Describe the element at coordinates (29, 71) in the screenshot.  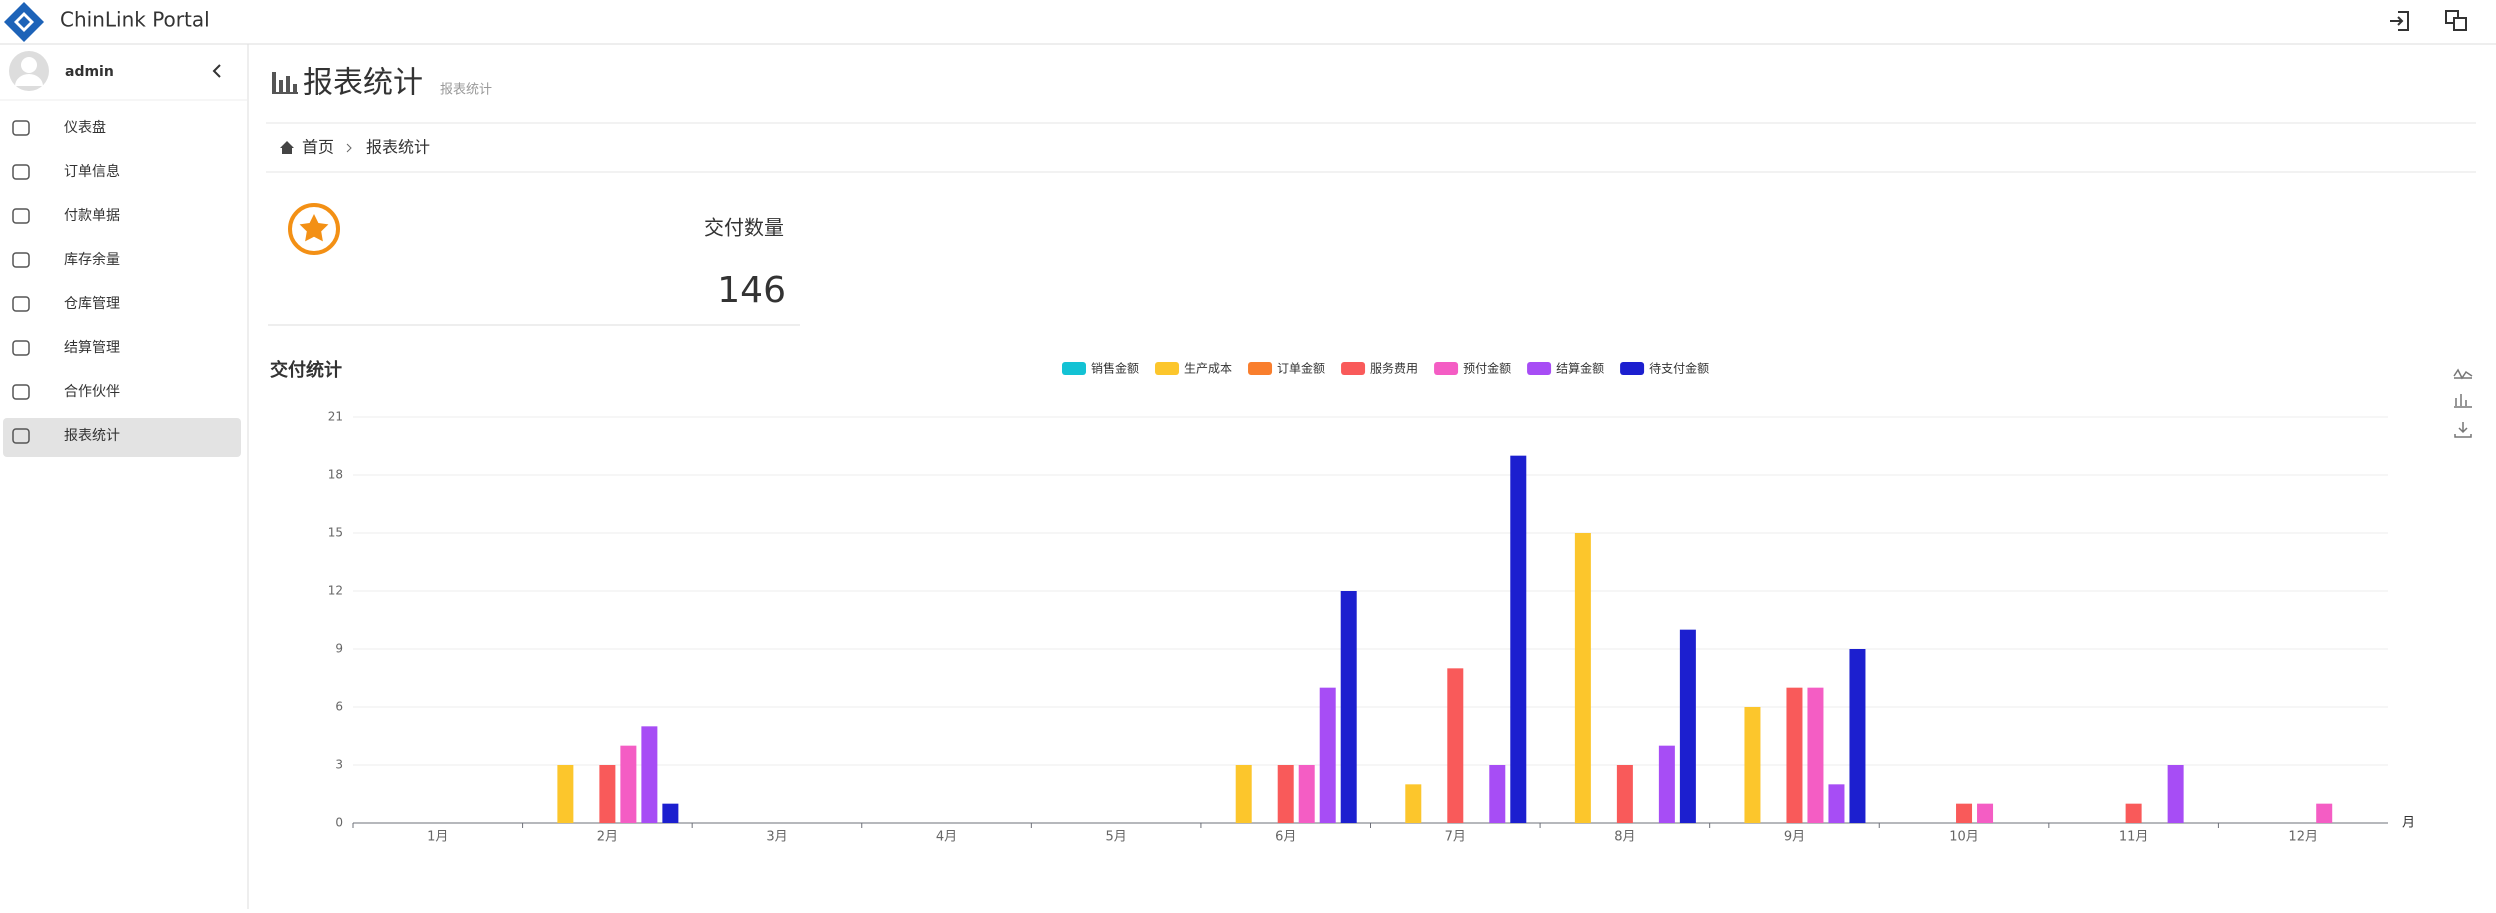
I see `avatar` at that location.